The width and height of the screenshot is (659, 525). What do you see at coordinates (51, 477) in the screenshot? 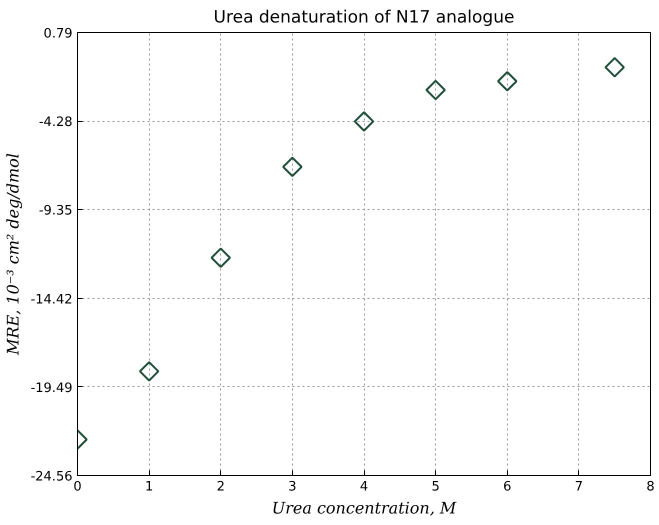
I see `y-tick-label: -24.56` at bounding box center [51, 477].